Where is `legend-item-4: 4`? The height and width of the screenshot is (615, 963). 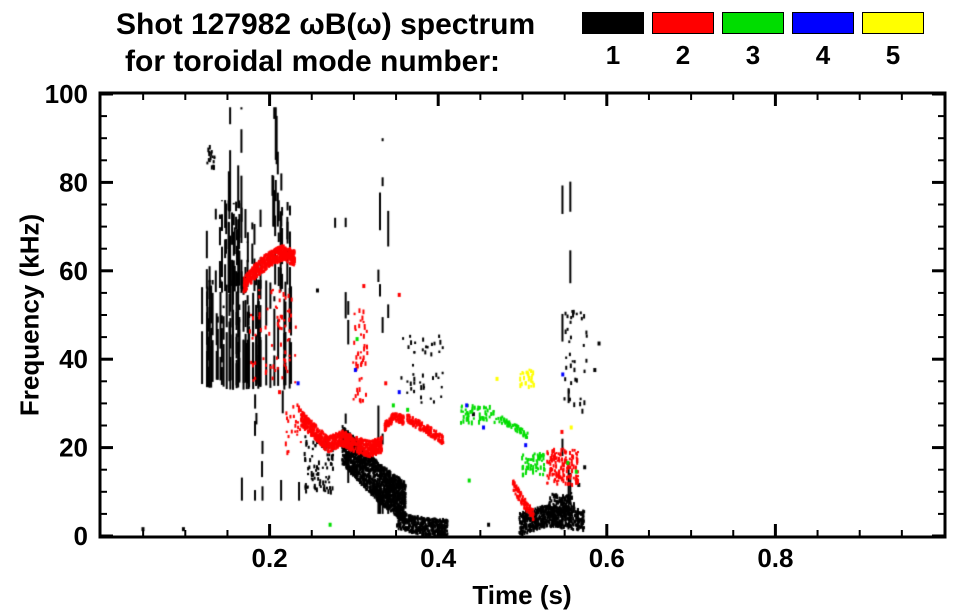 legend-item-4: 4 is located at coordinates (823, 40).